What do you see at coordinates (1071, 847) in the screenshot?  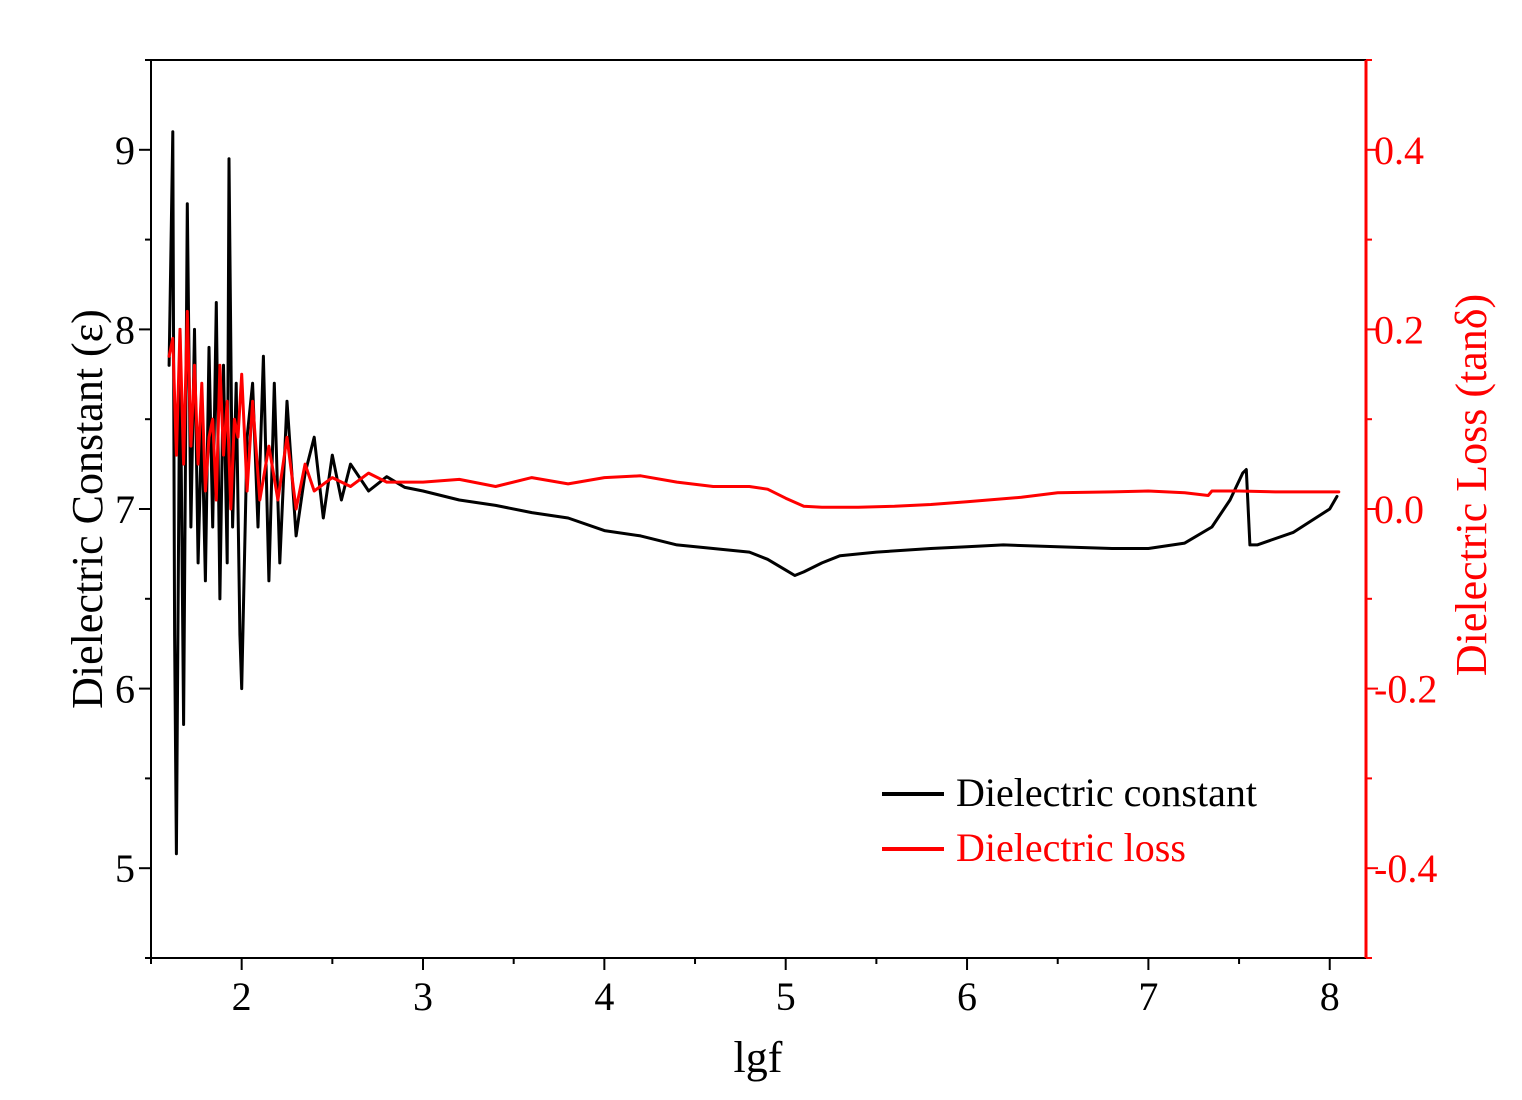 I see `legend-label-dielectric-loss: Dielectric loss` at bounding box center [1071, 847].